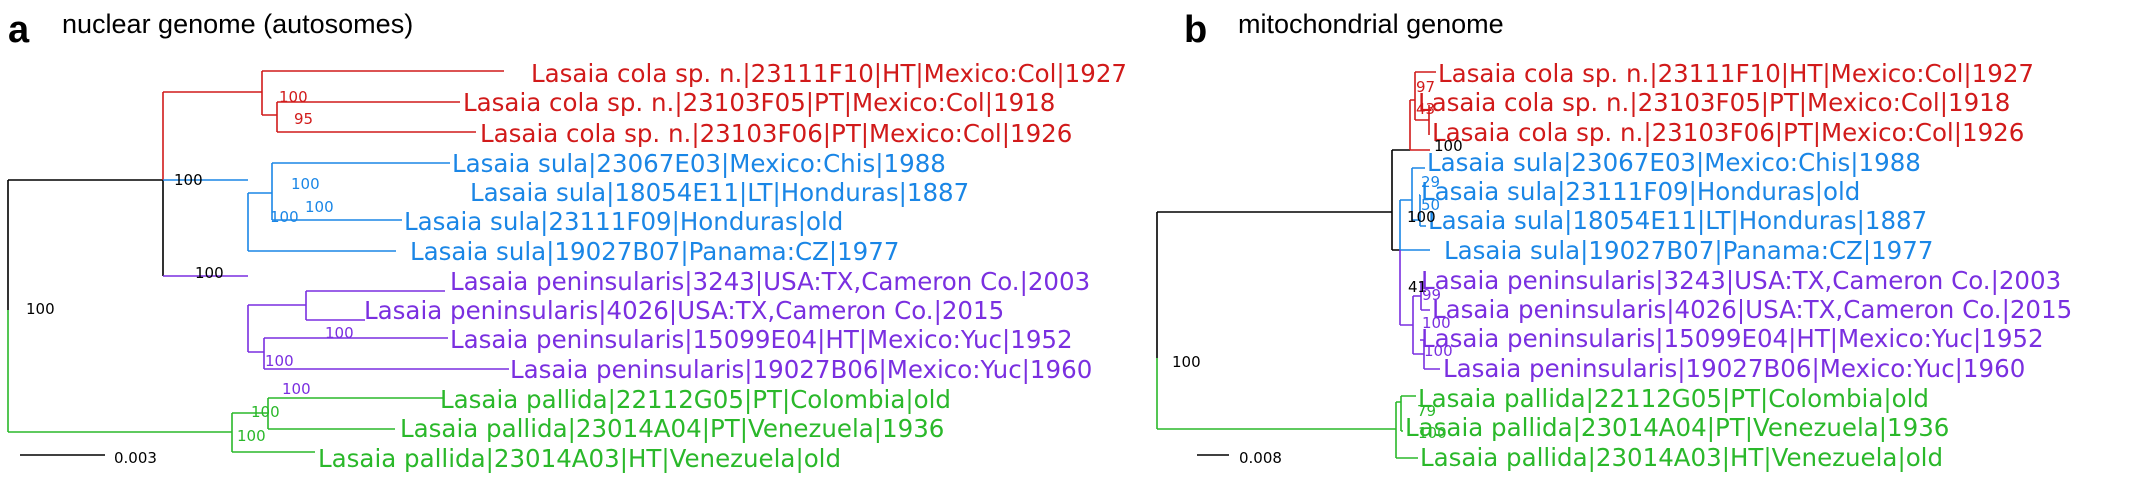  I want to click on support-value: 43, so click(1425, 109).